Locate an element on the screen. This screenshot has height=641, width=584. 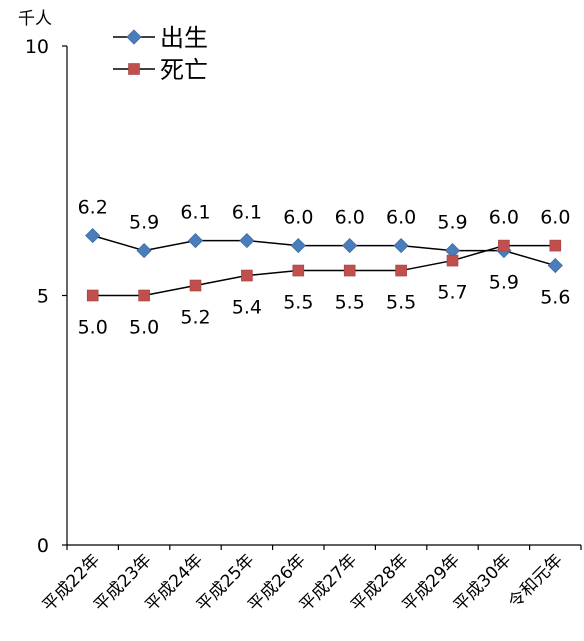
x-tick-label: 令和元年 is located at coordinates (536, 581).